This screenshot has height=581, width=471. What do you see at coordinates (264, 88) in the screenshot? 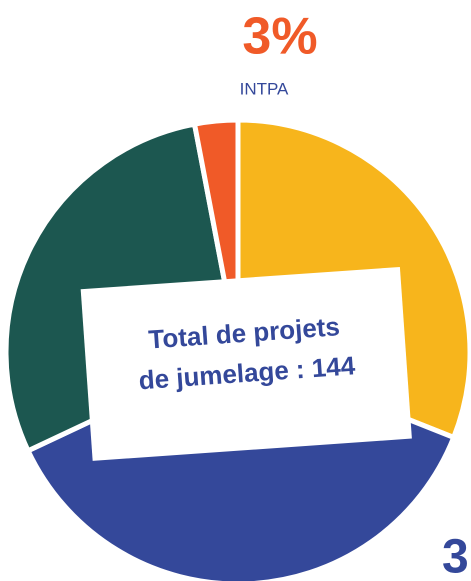
I see `category-label: INTPA` at bounding box center [264, 88].